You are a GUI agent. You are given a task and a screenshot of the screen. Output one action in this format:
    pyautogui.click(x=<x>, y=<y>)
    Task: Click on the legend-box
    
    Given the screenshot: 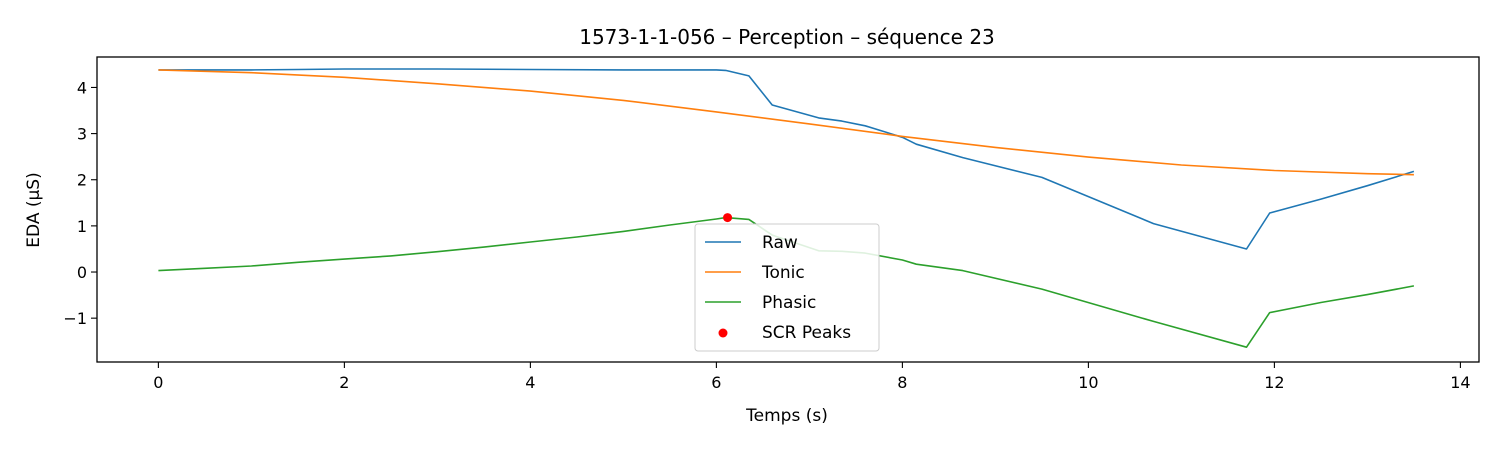 What is the action you would take?
    pyautogui.click(x=787, y=287)
    